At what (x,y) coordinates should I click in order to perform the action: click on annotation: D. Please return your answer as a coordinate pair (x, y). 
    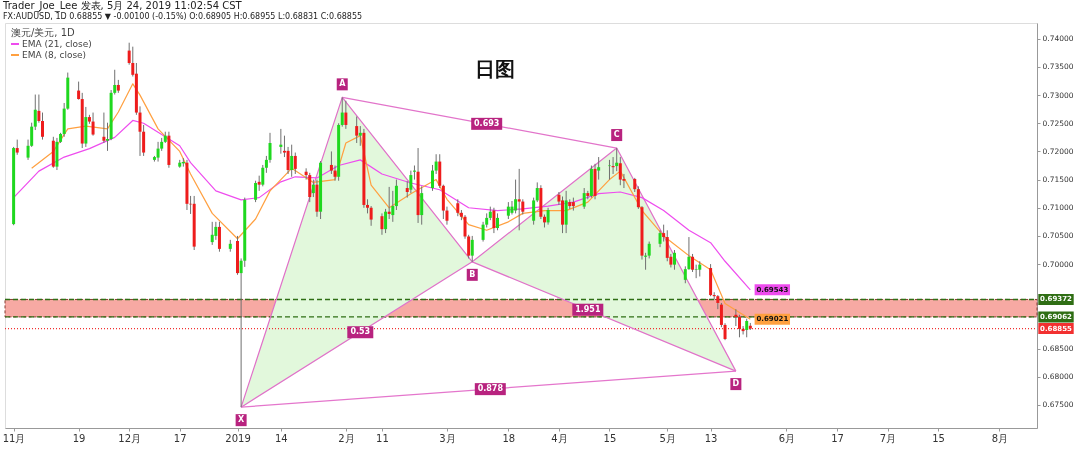
    Looking at the image, I should click on (736, 384).